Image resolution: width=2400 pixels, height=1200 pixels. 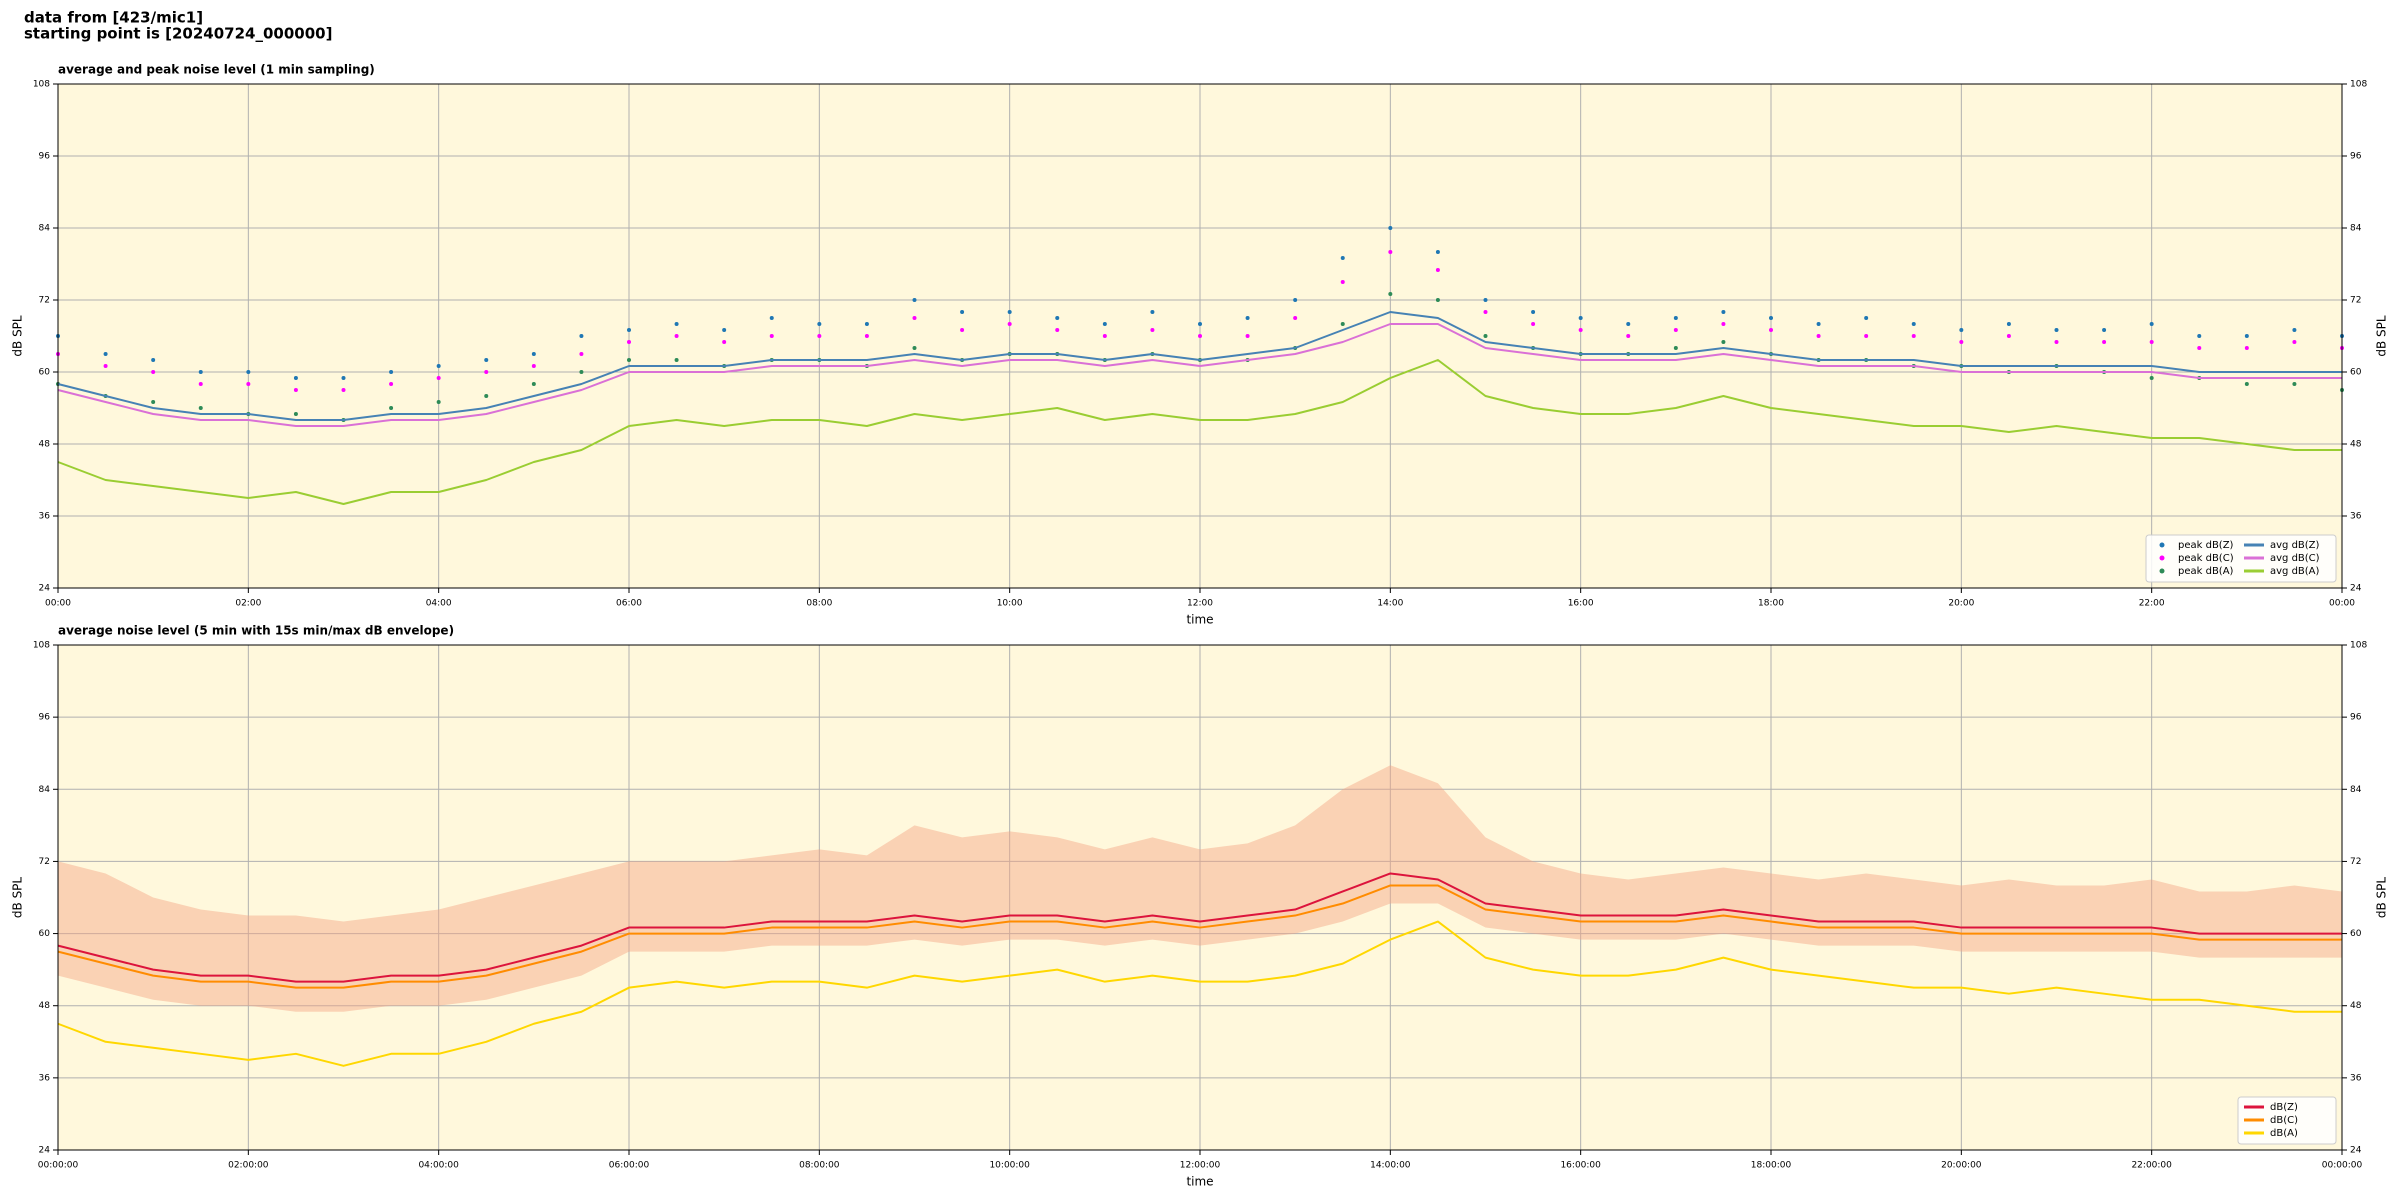 I want to click on x-tick-label: 16:00, so click(x=1581, y=604).